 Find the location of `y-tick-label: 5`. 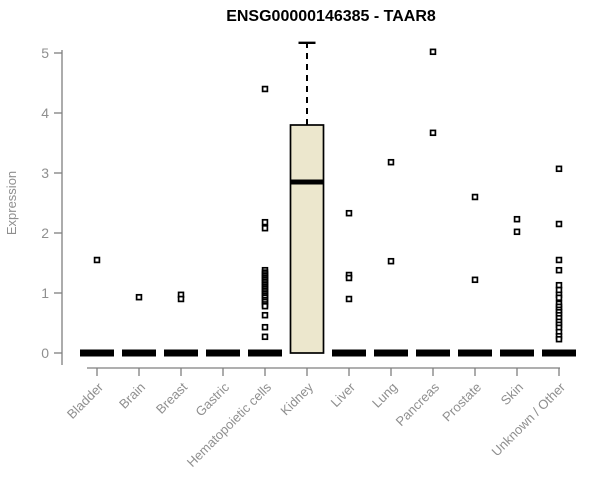

y-tick-label: 5 is located at coordinates (45, 53).